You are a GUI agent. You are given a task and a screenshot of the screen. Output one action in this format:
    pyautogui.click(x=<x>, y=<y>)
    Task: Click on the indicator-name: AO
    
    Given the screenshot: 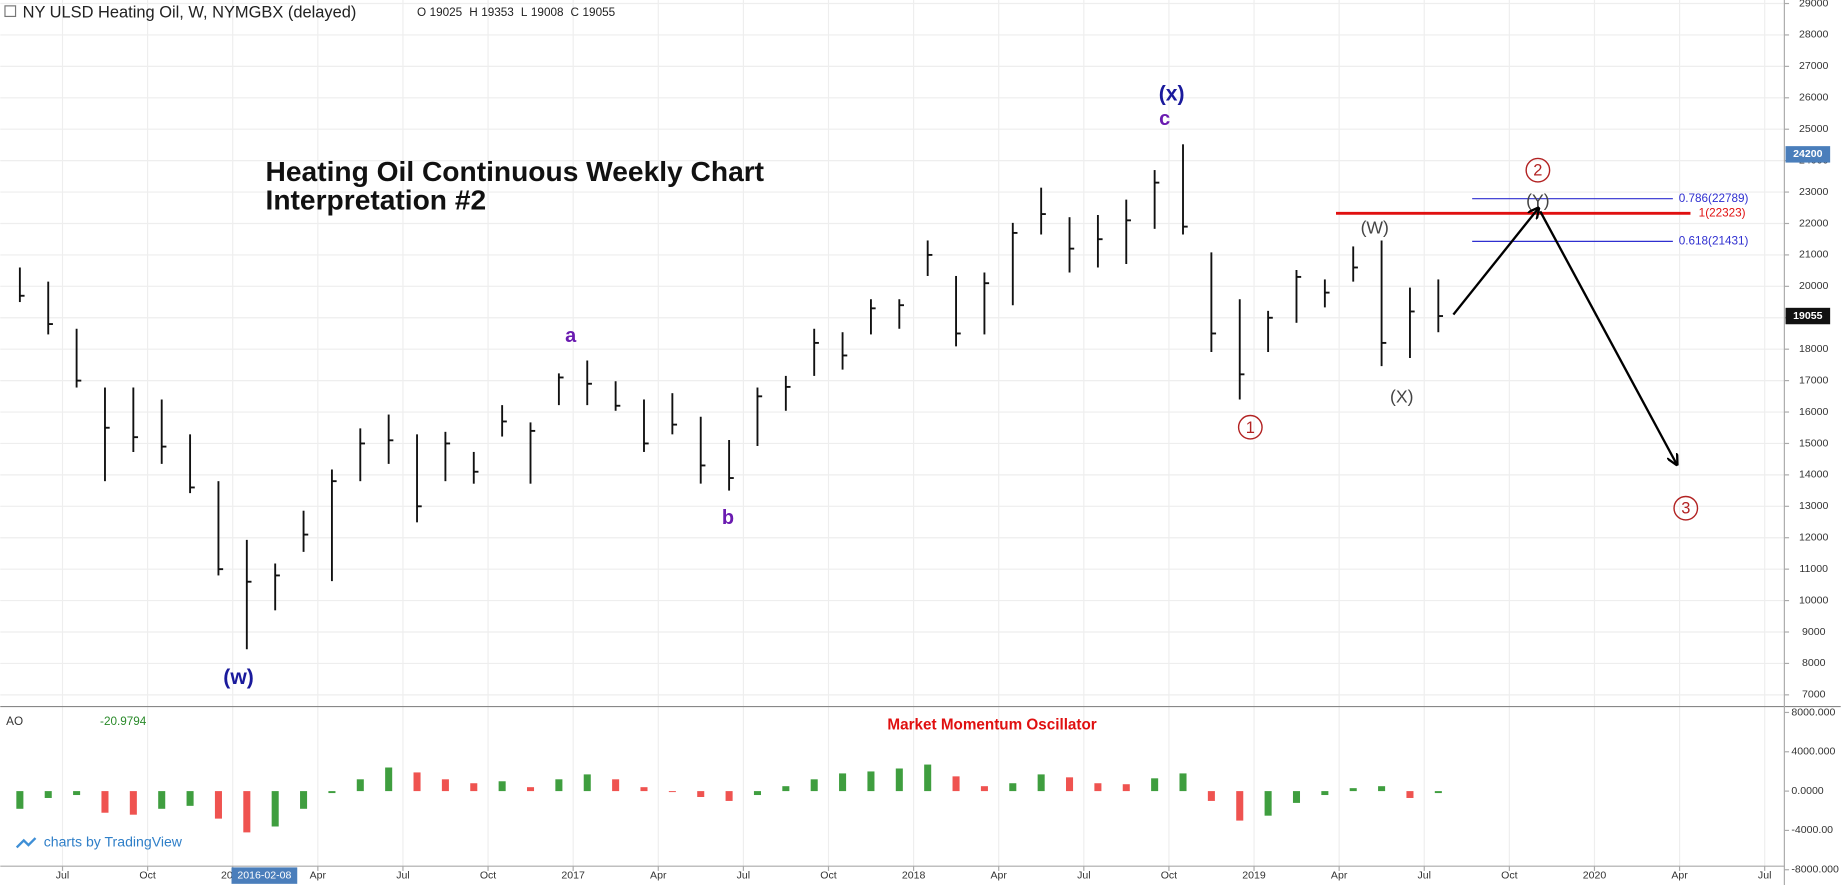 What is the action you would take?
    pyautogui.click(x=14, y=721)
    